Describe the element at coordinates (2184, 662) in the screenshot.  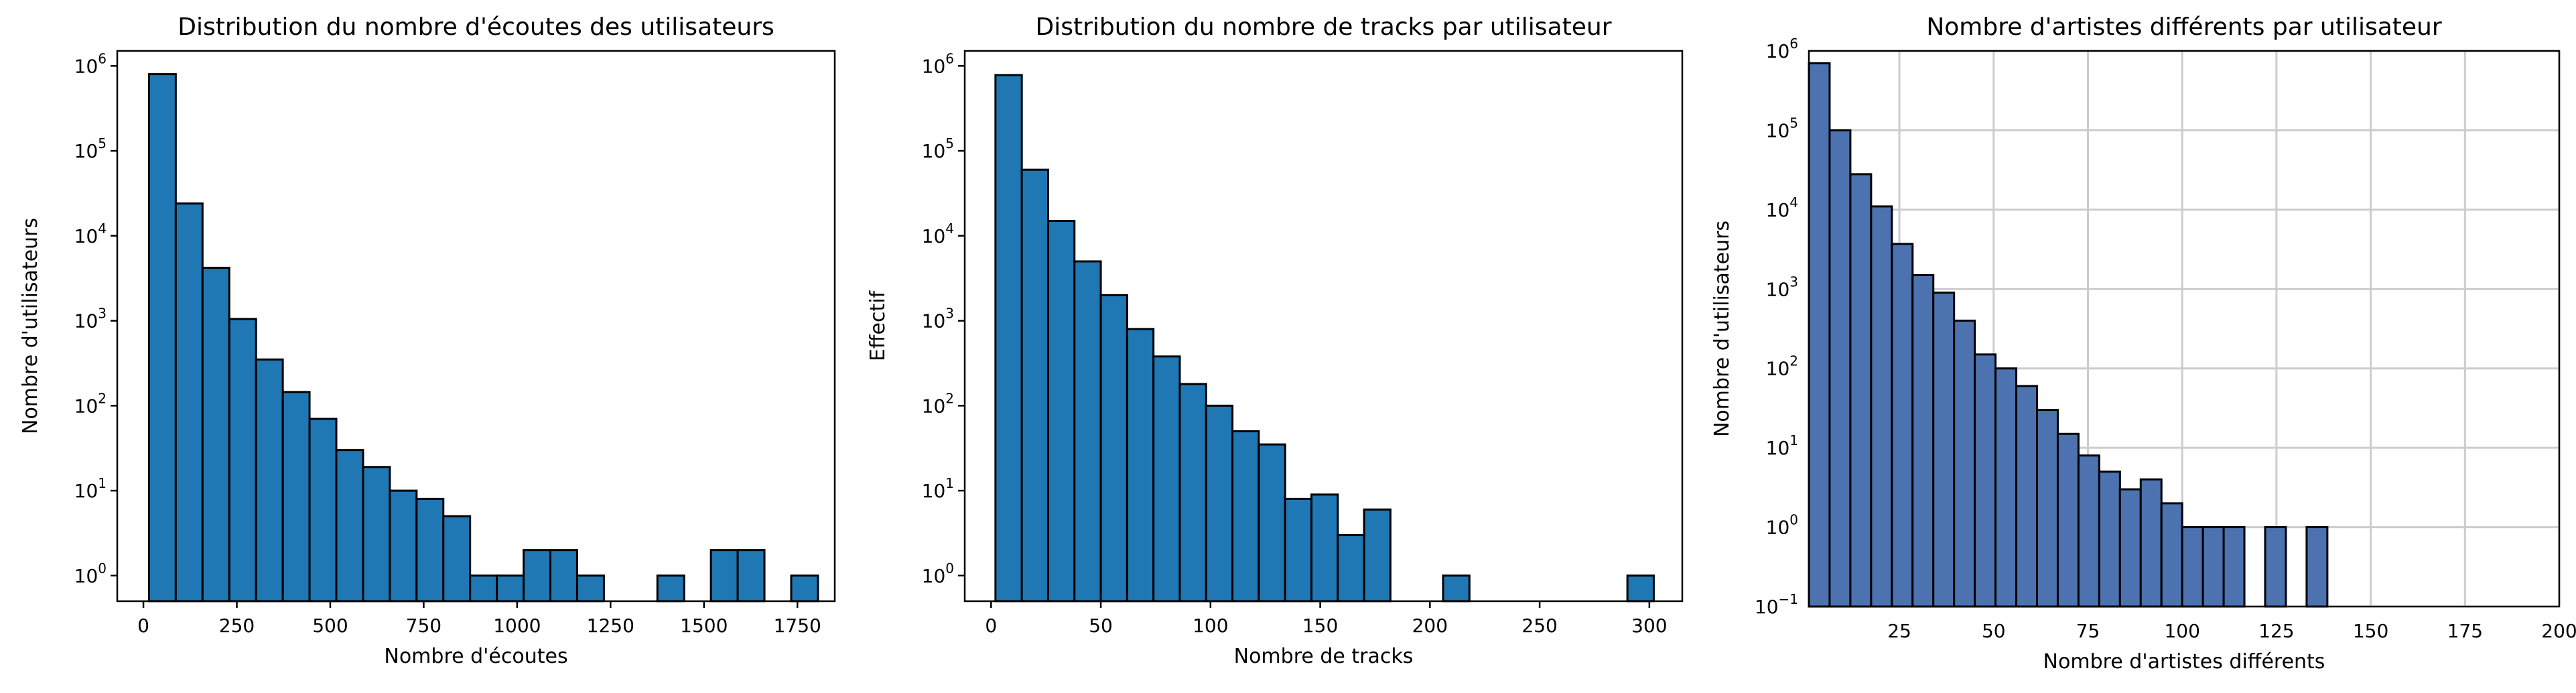
I see `x-axis-label: Nombre d'artistes différents` at that location.